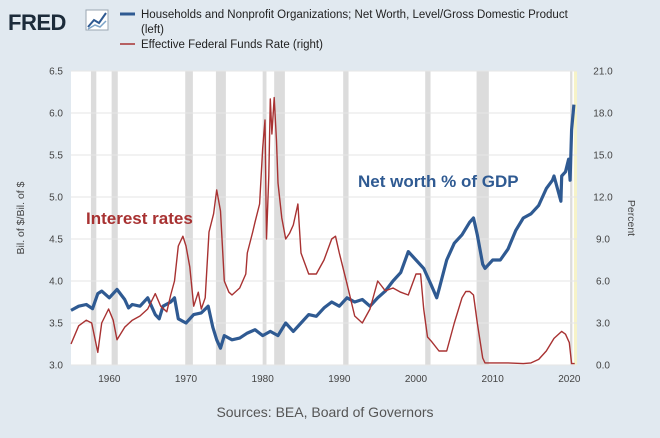 This screenshot has height=438, width=660. Describe the element at coordinates (56, 156) in the screenshot. I see `y-left-tick-label: 5.5` at that location.